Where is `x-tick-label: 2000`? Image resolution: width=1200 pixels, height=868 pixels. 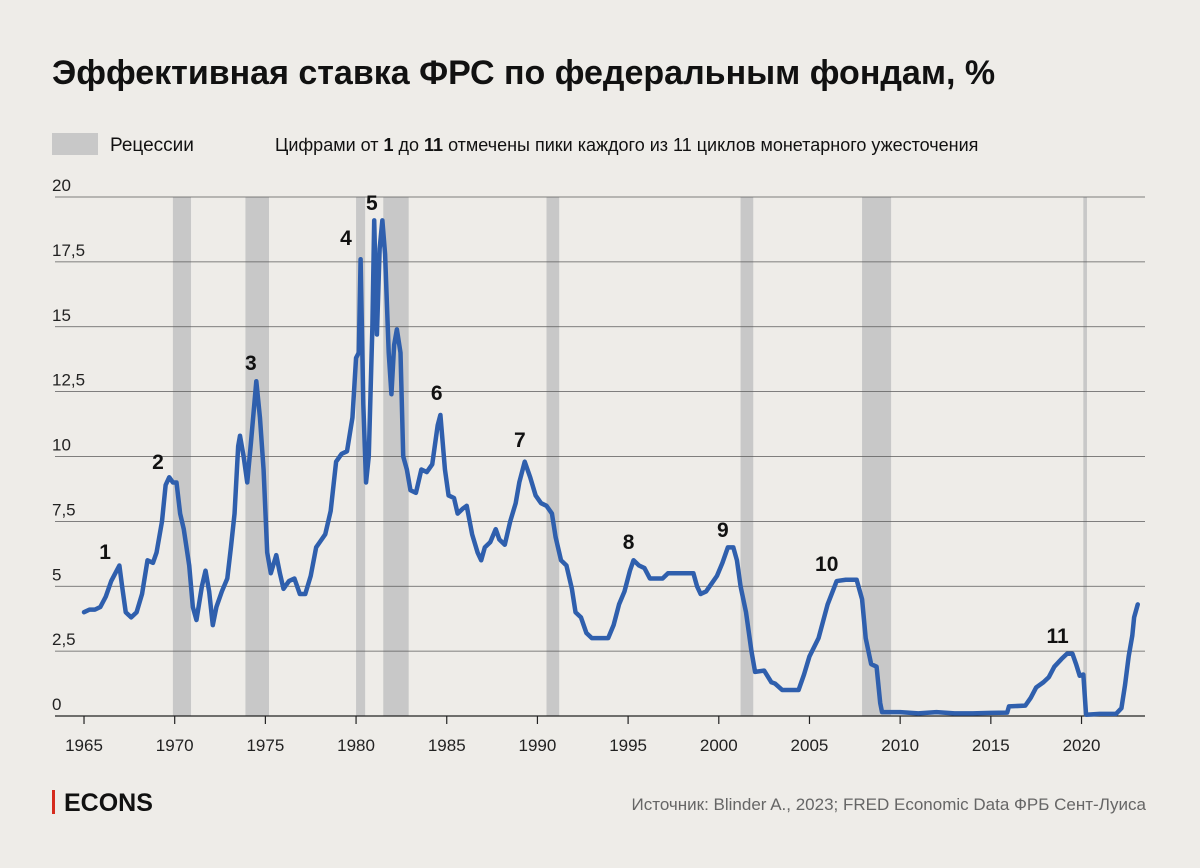 x-tick-label: 2000 is located at coordinates (719, 745).